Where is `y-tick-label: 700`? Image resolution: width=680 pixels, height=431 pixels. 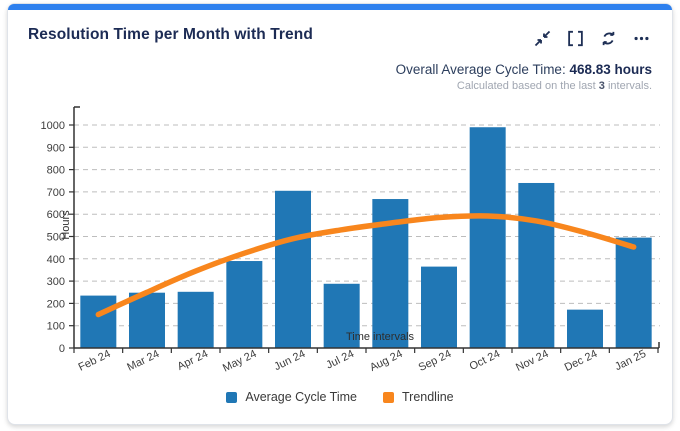
y-tick-label: 700 is located at coordinates (56, 193).